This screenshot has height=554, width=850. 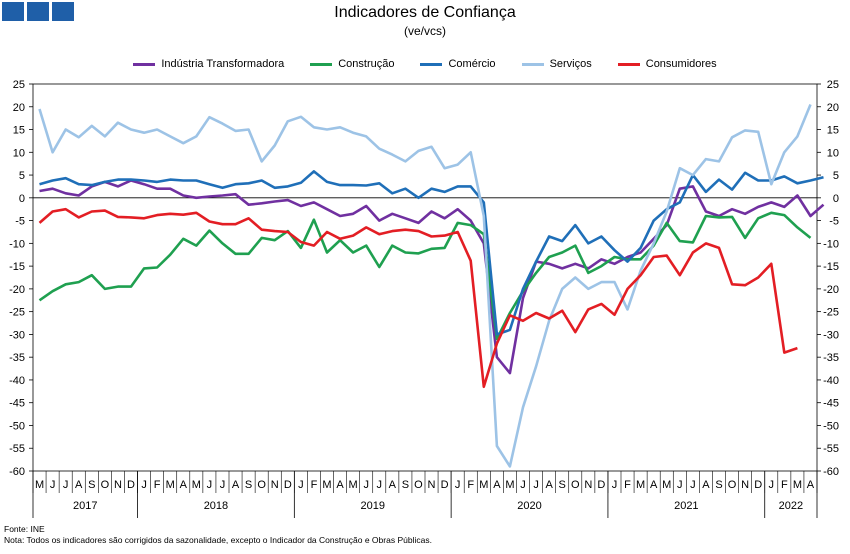 I want to click on source-note: Fonte: INE, so click(x=24, y=529).